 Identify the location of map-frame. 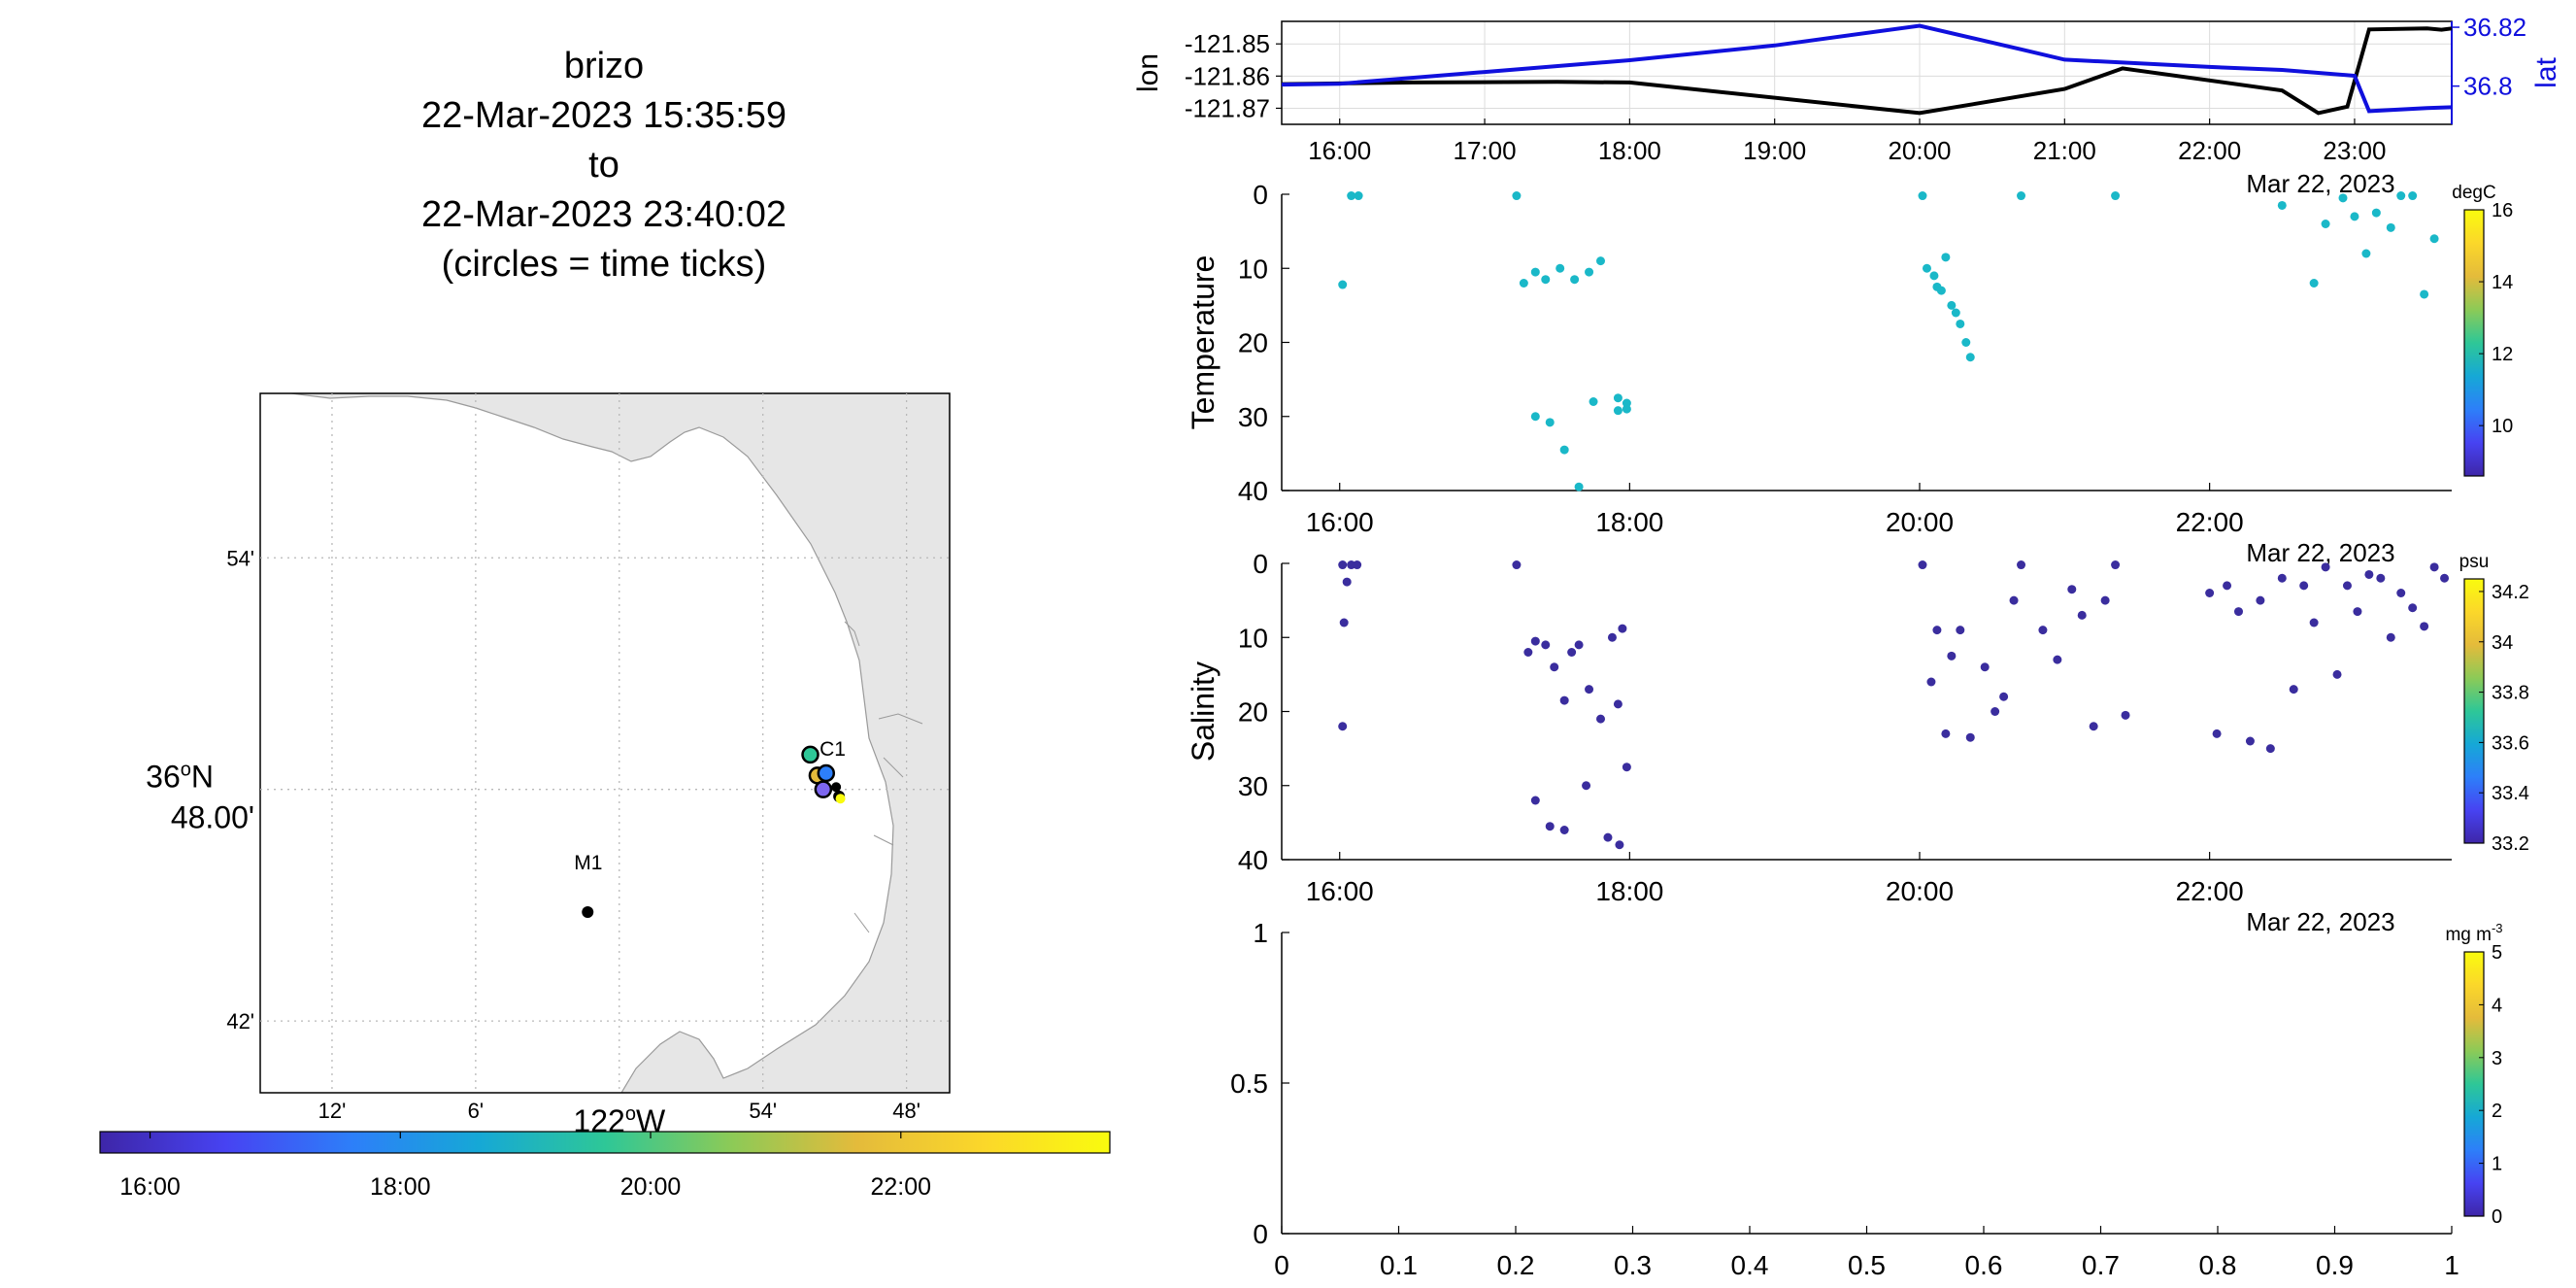
(605, 743).